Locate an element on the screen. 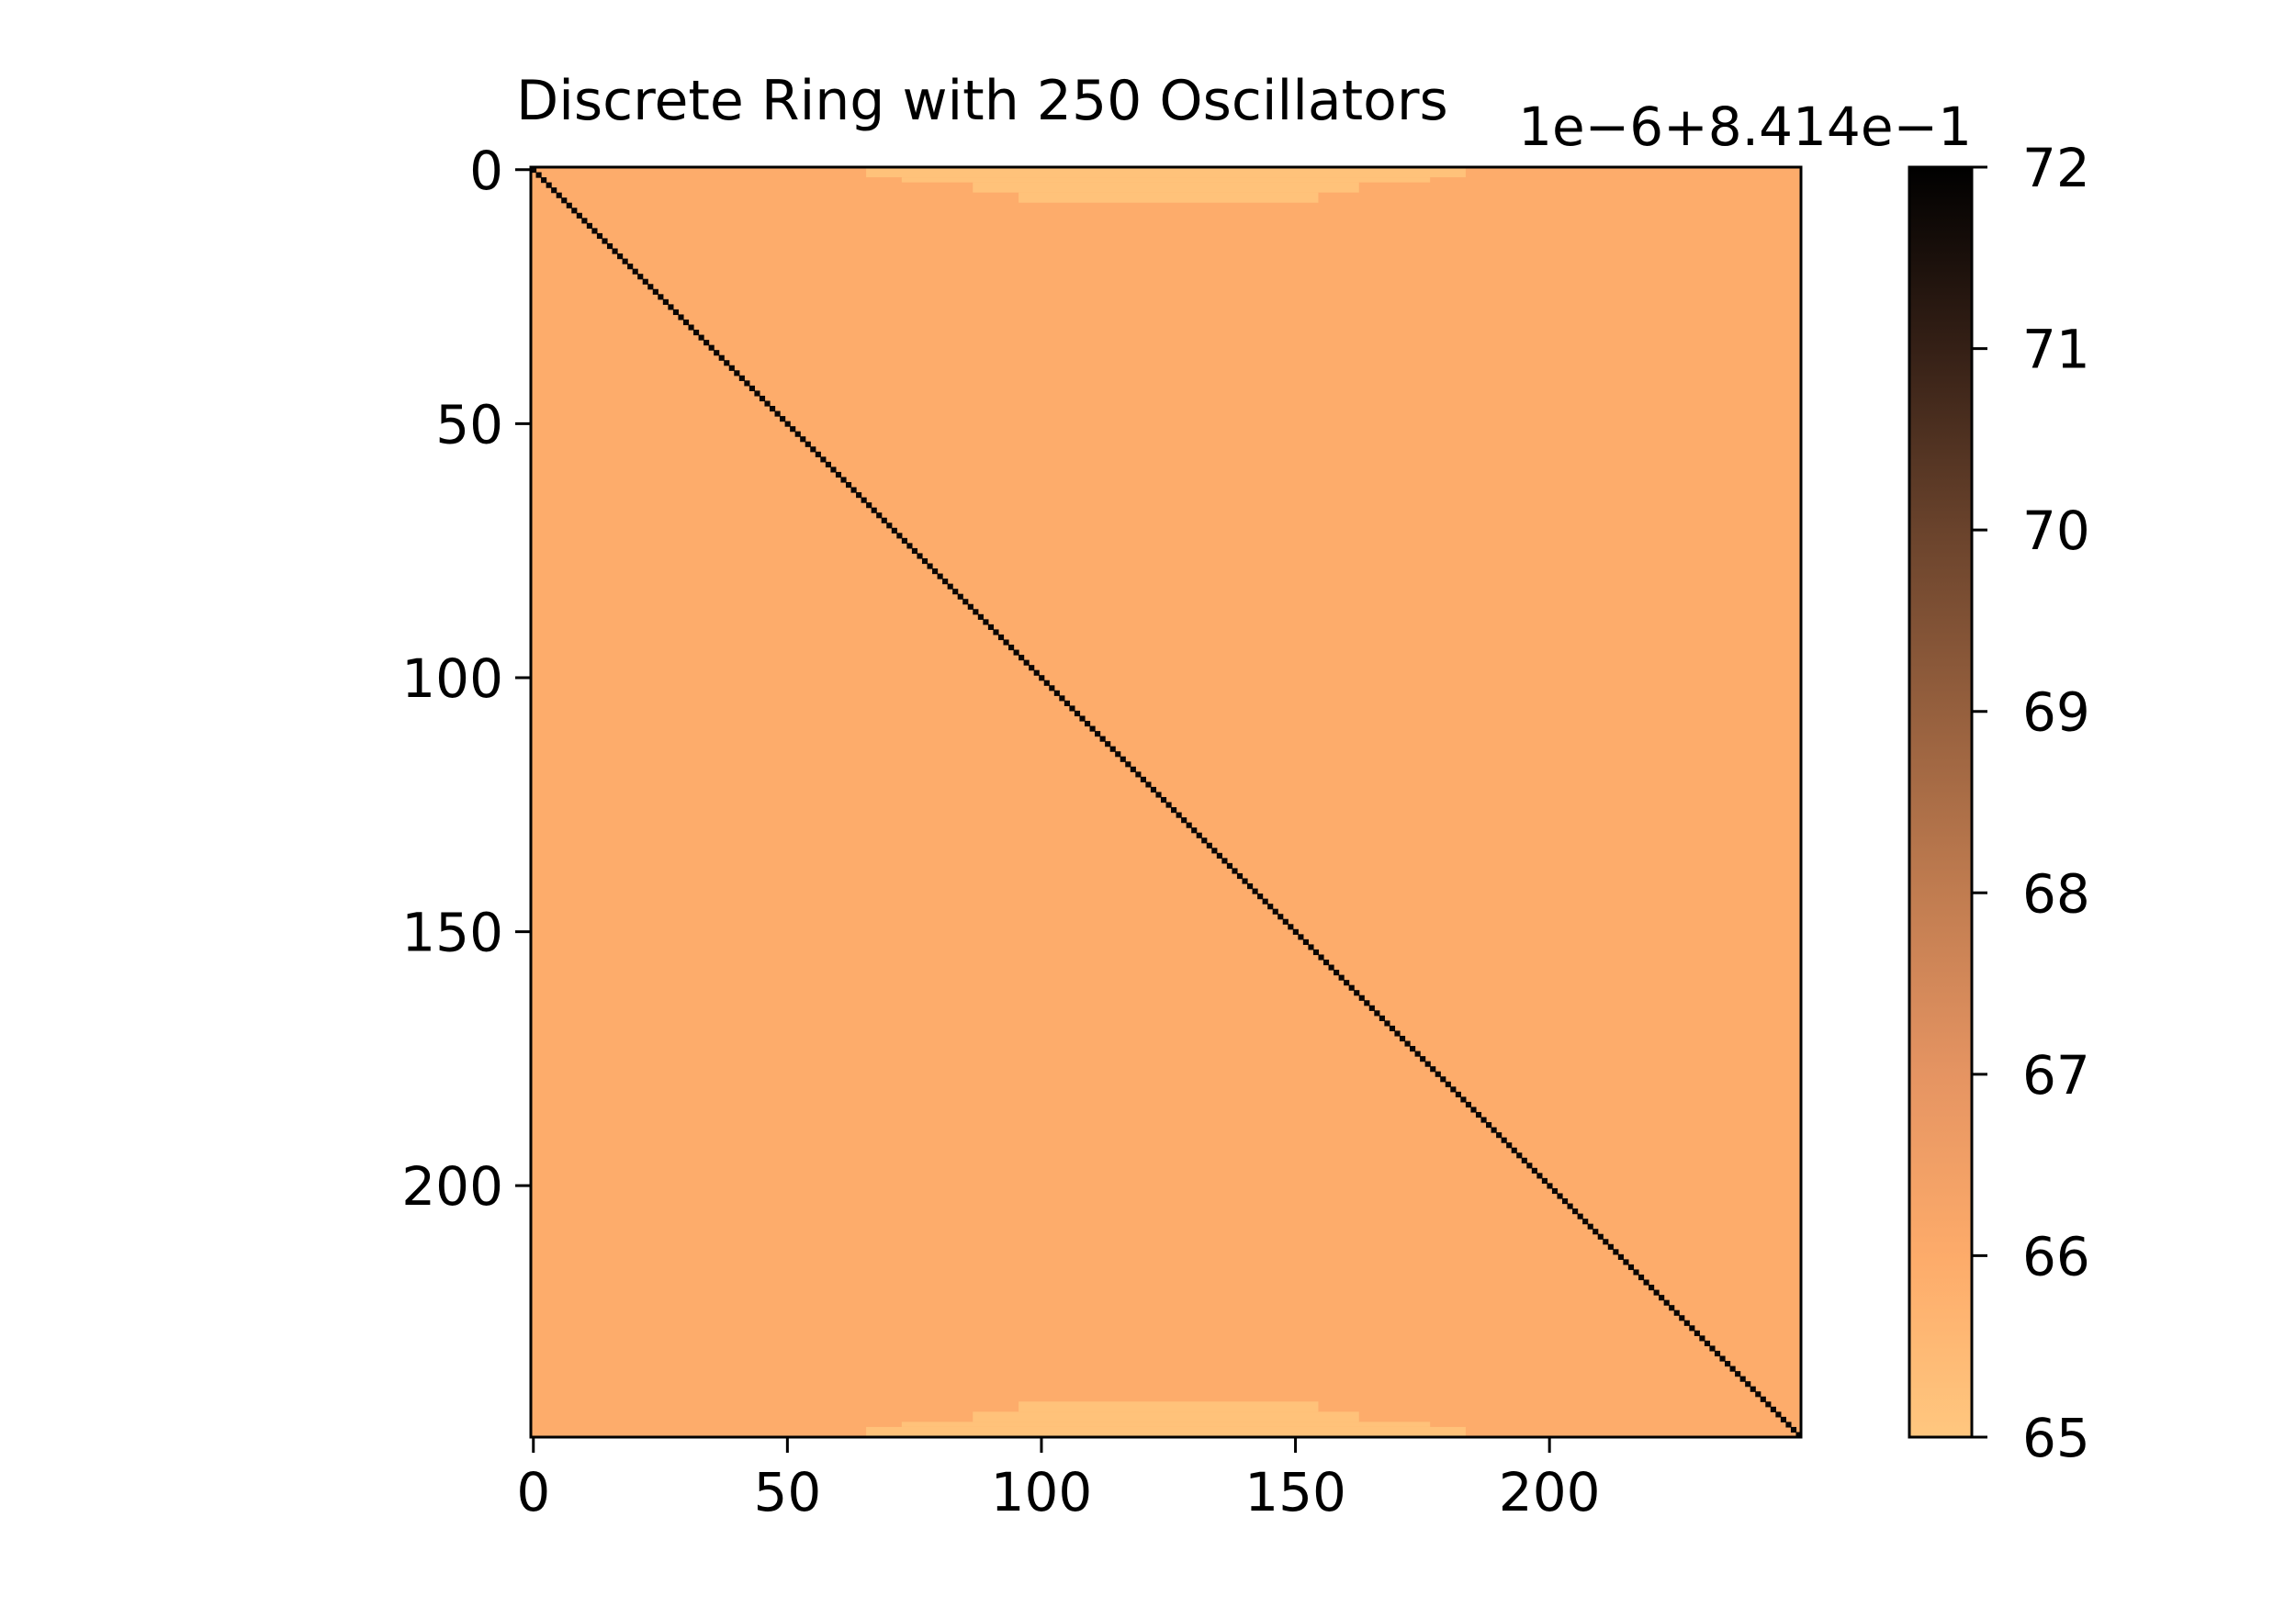  colorbar-tick-label: 66 is located at coordinates (2056, 1256).